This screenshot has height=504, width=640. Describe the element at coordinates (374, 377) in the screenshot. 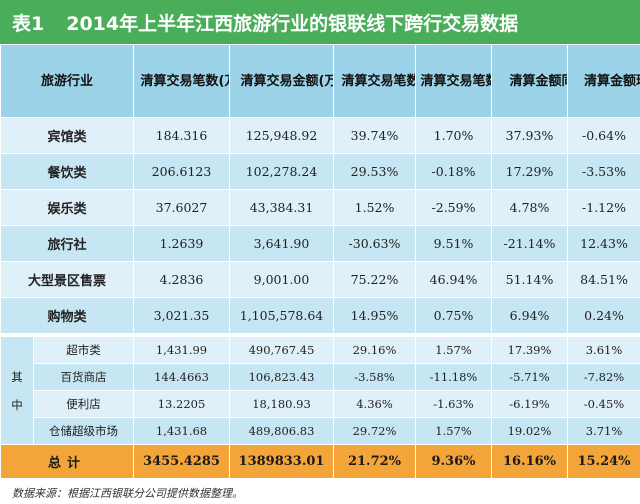

I see `cell-count-yoy: -3.58%` at that location.